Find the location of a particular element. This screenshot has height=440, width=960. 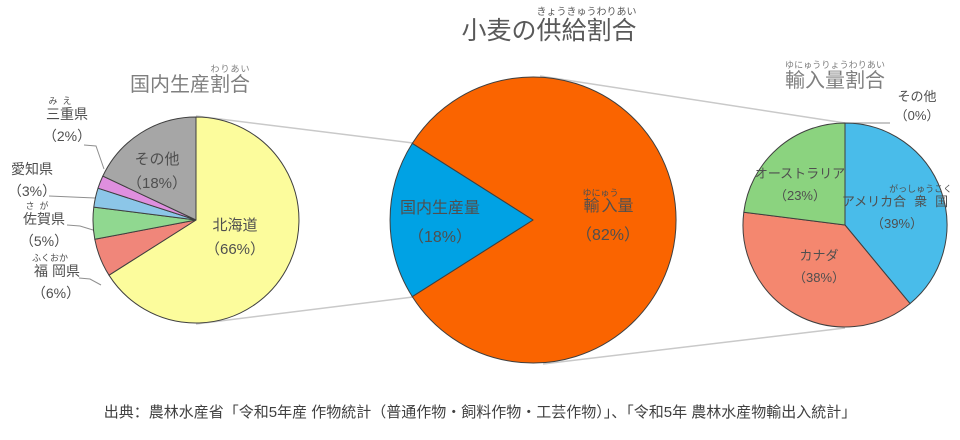

leader-line-saga is located at coordinates (80, 227).